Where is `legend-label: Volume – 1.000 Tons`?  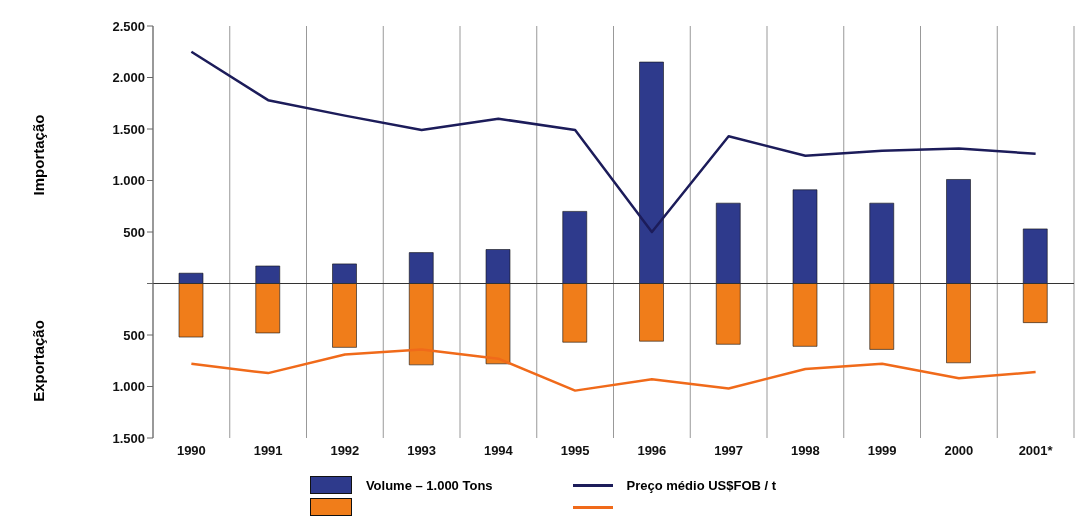 legend-label: Volume – 1.000 Tons is located at coordinates (429, 485).